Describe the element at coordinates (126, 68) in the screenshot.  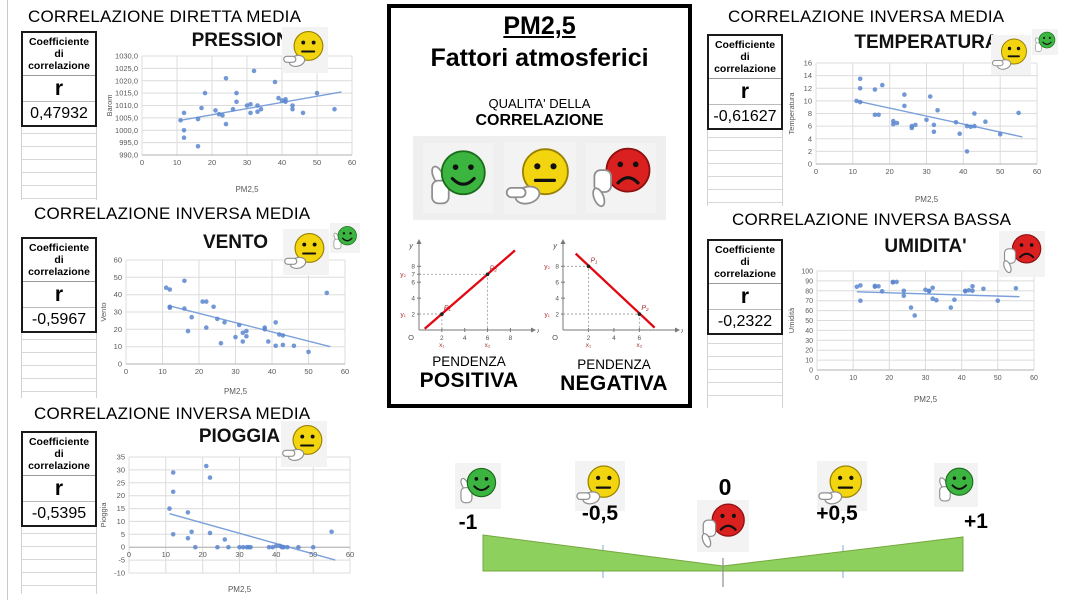
I see `svg-text: 1025,0` at that location.